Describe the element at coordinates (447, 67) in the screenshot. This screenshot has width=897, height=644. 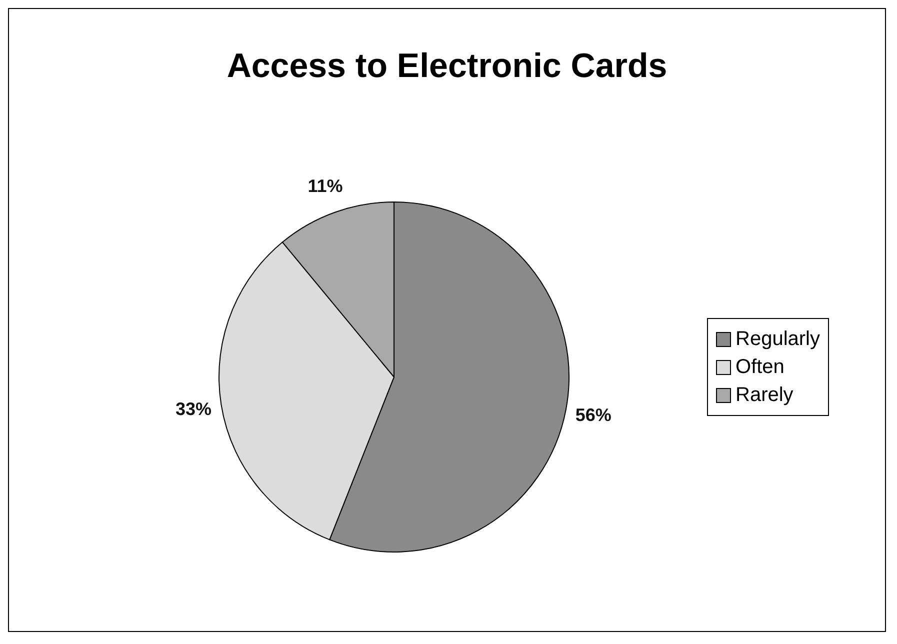
I see `chart-title: Access to Electronic Cards` at that location.